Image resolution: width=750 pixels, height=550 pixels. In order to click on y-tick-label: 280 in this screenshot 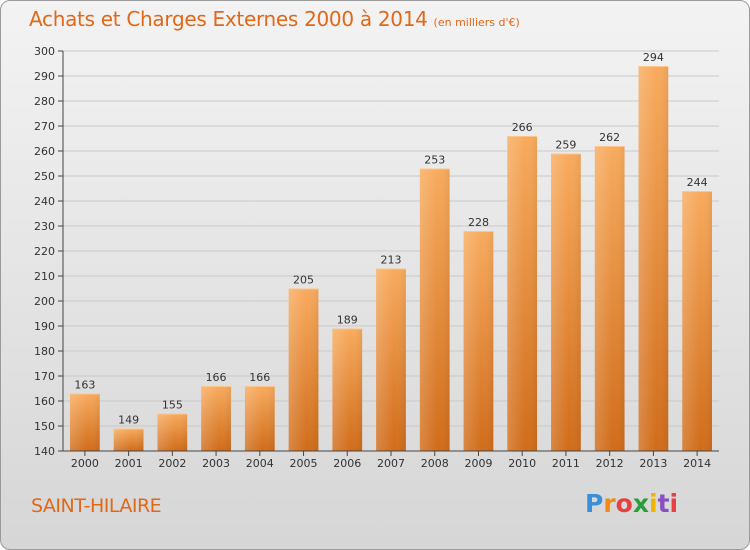, I will do `click(44, 101)`.